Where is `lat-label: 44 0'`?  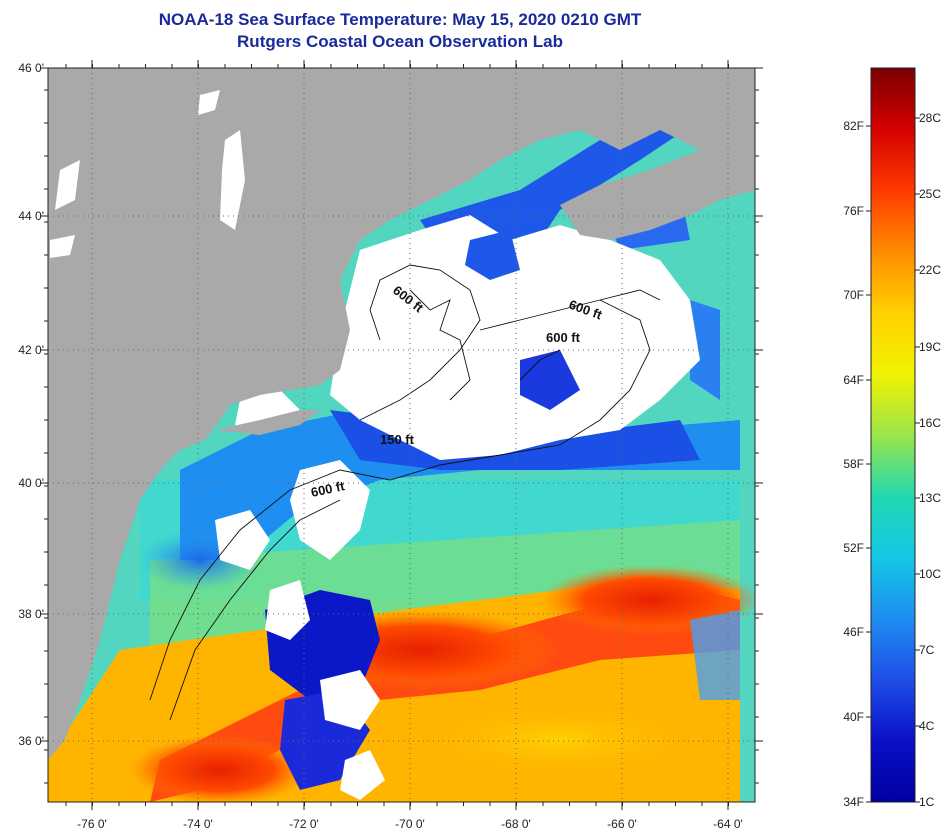 lat-label: 44 0' is located at coordinates (31, 216).